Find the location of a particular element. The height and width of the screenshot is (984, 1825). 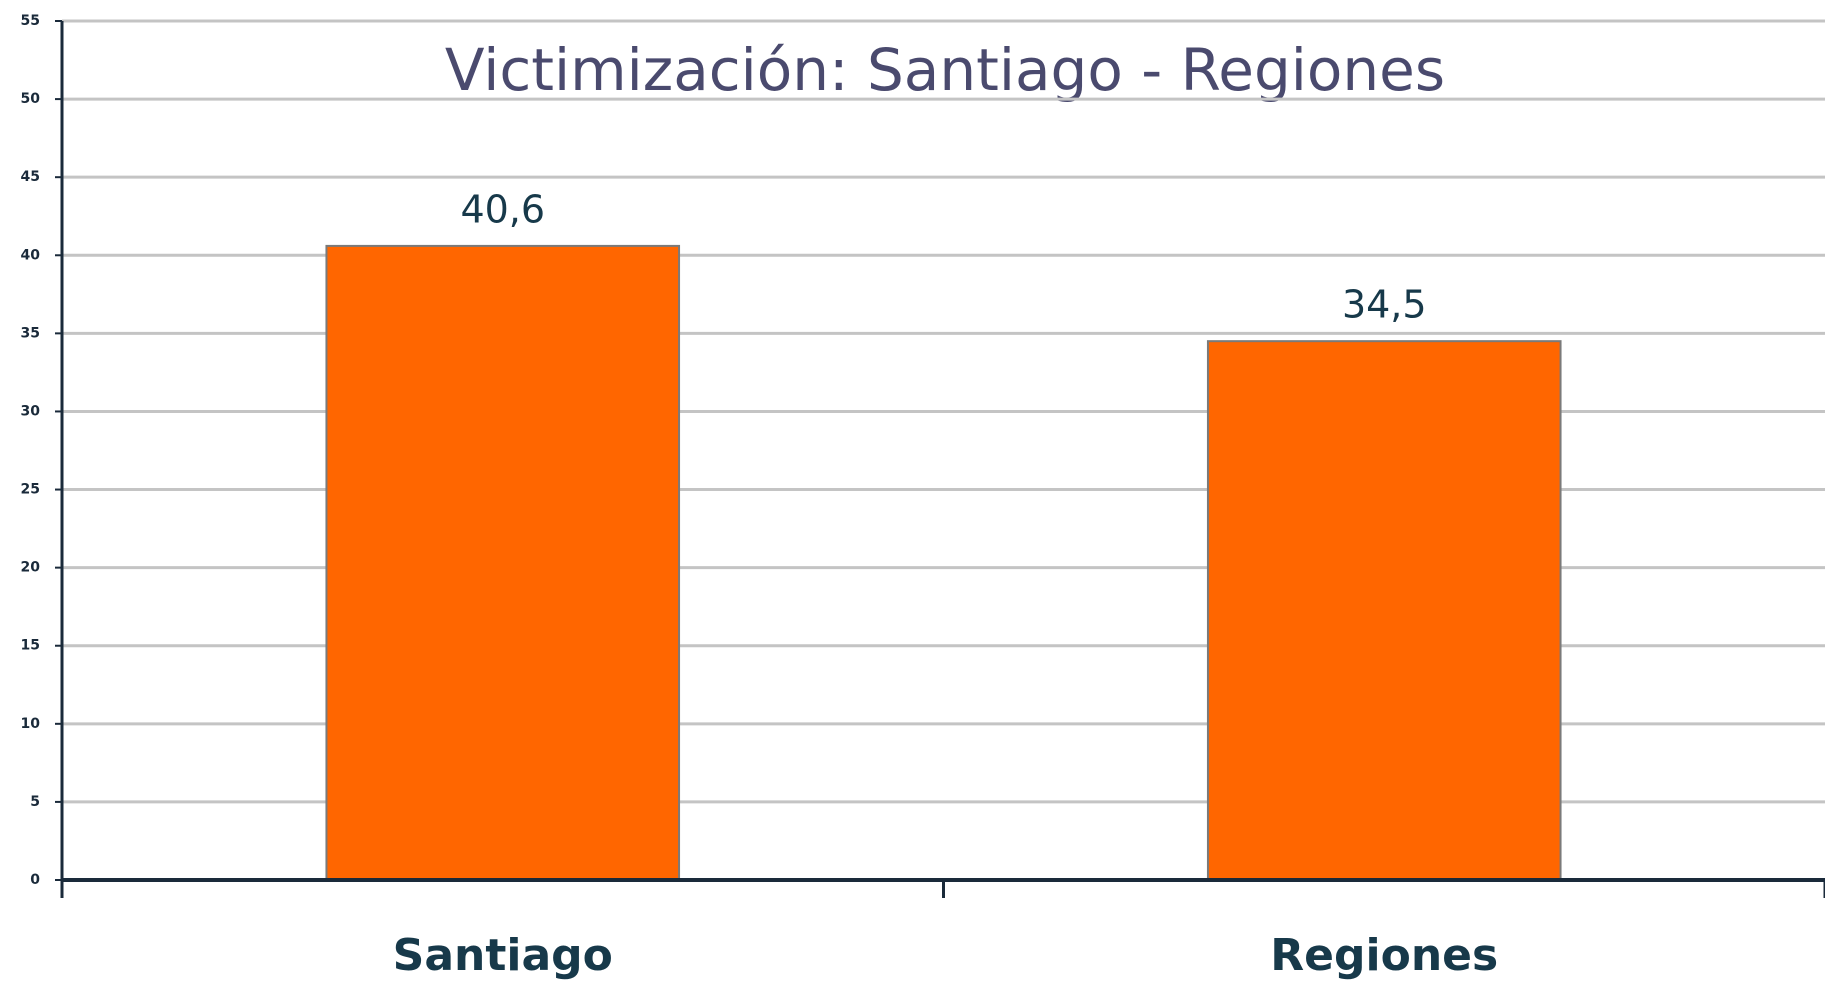

value-label: 34,5 is located at coordinates (1384, 305).